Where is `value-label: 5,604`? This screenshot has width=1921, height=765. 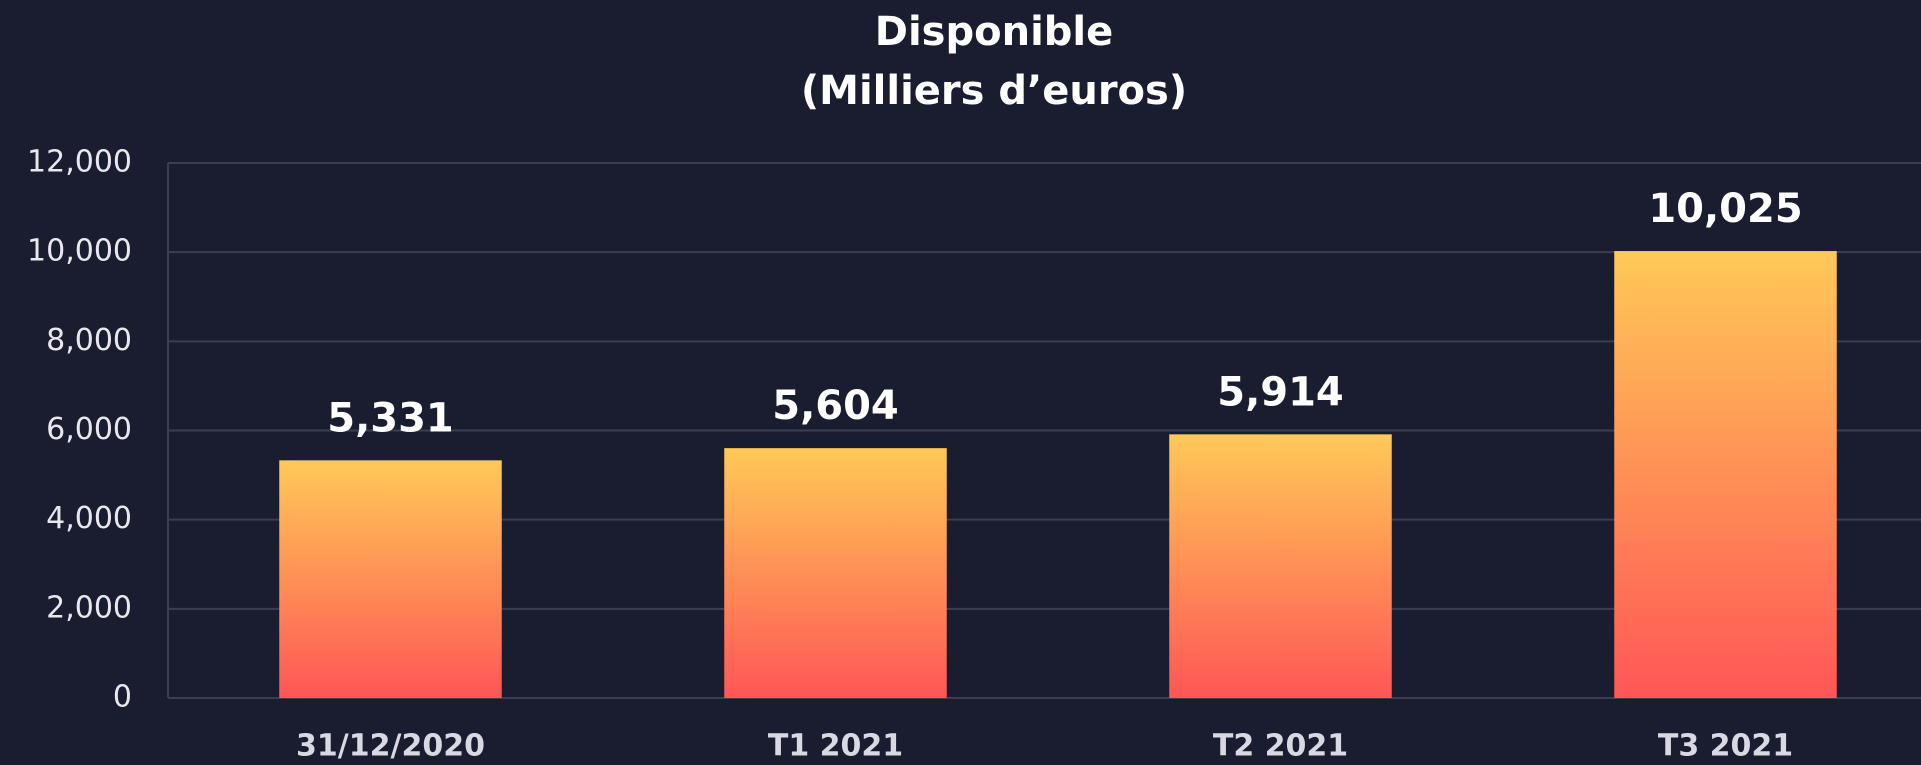 value-label: 5,604 is located at coordinates (835, 406).